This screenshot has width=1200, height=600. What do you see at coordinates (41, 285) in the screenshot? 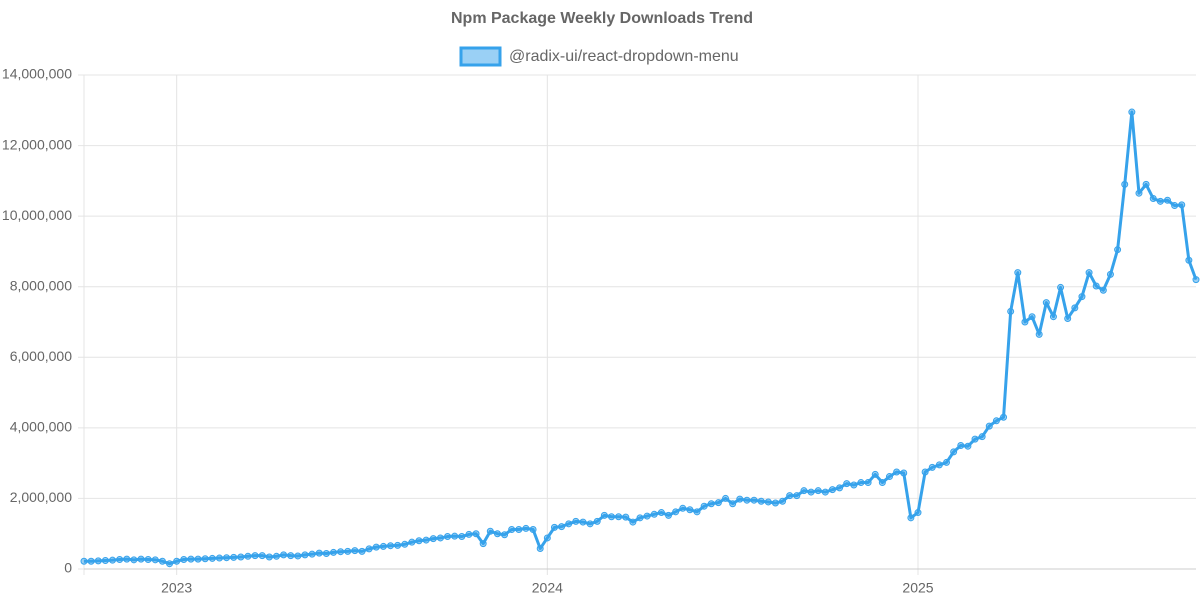
I see `y-tick-label: 8,000,000` at bounding box center [41, 285].